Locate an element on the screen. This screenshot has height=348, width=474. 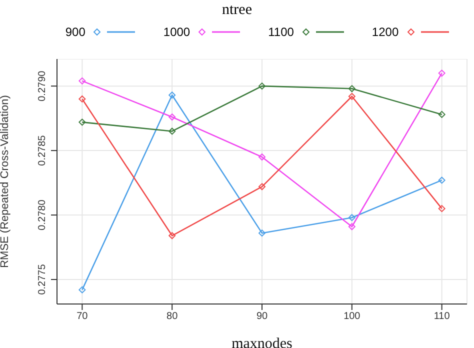
x-tick-label: 90 is located at coordinates (262, 316).